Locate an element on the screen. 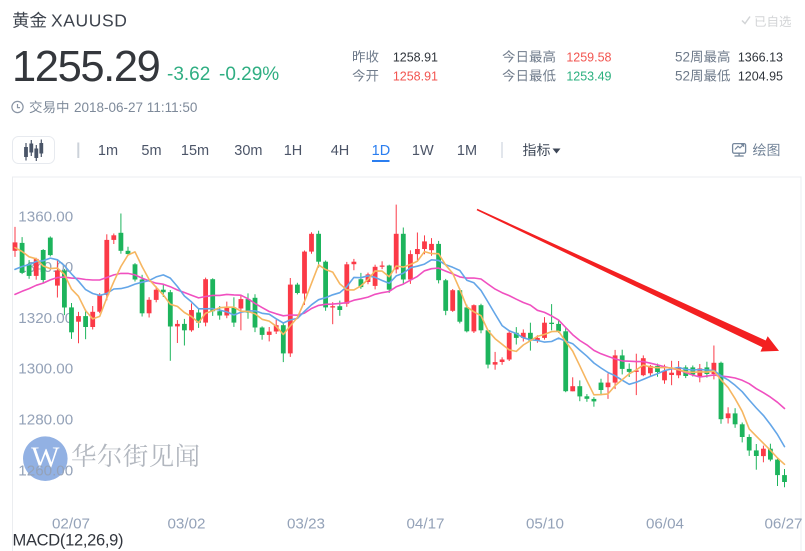 The width and height of the screenshot is (805, 551). svg-text: 1280.00 is located at coordinates (45, 420).